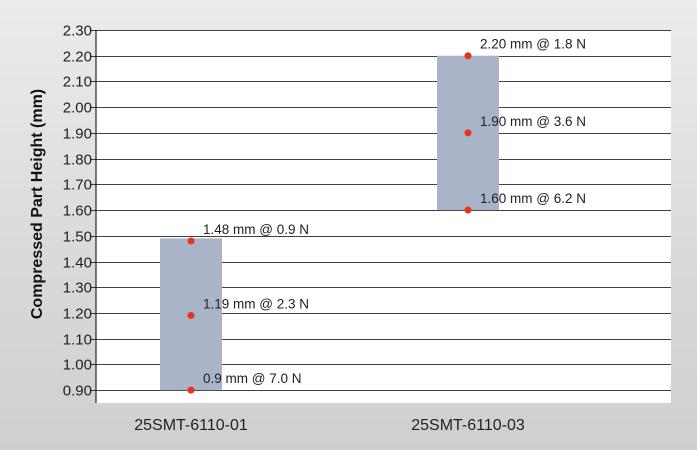 Image resolution: width=697 pixels, height=450 pixels. What do you see at coordinates (77, 314) in the screenshot?
I see `y-tick-label: 1.20` at bounding box center [77, 314].